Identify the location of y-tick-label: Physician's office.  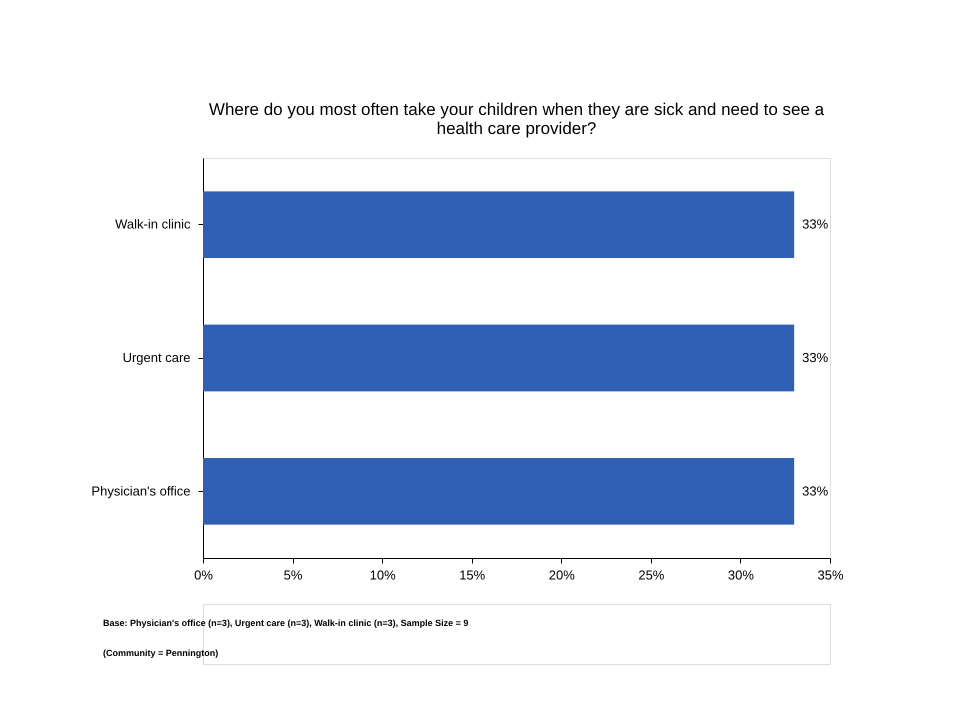
(140, 490).